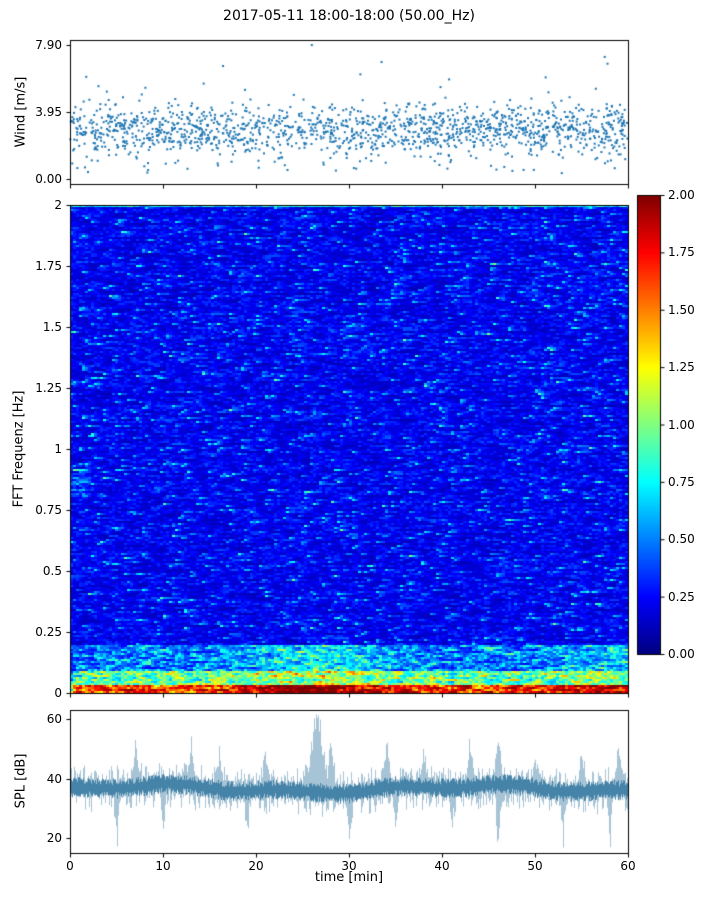  I want to click on spectrogram-ytick-label: 1, so click(58, 449).